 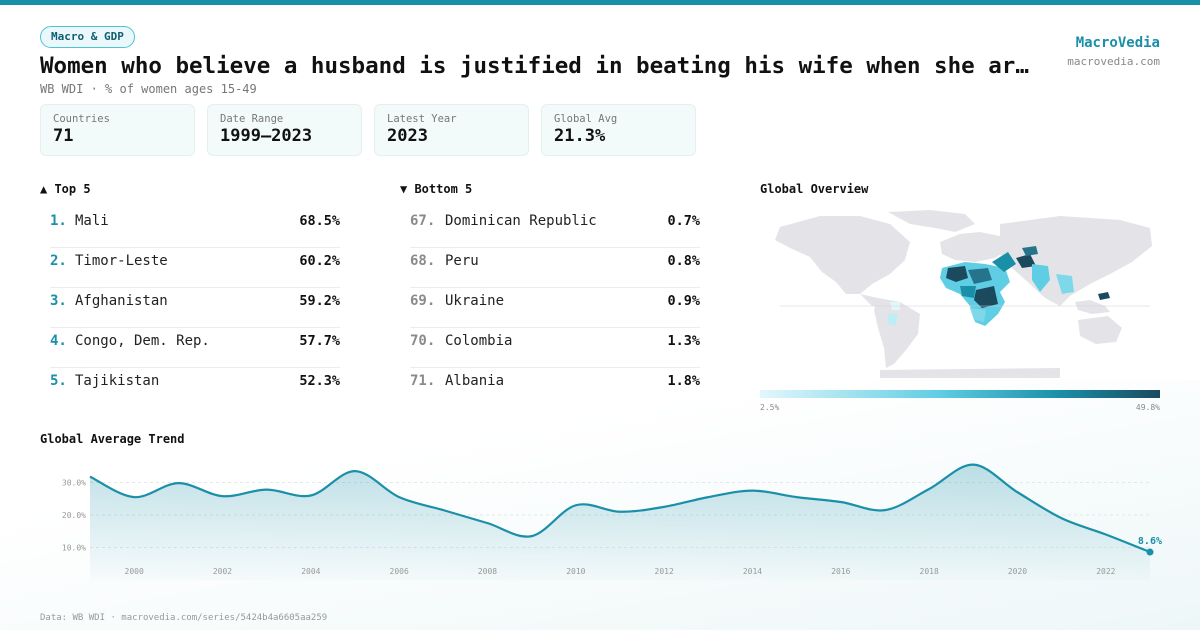 What do you see at coordinates (968, 292) in the screenshot?
I see `west-africa-region` at bounding box center [968, 292].